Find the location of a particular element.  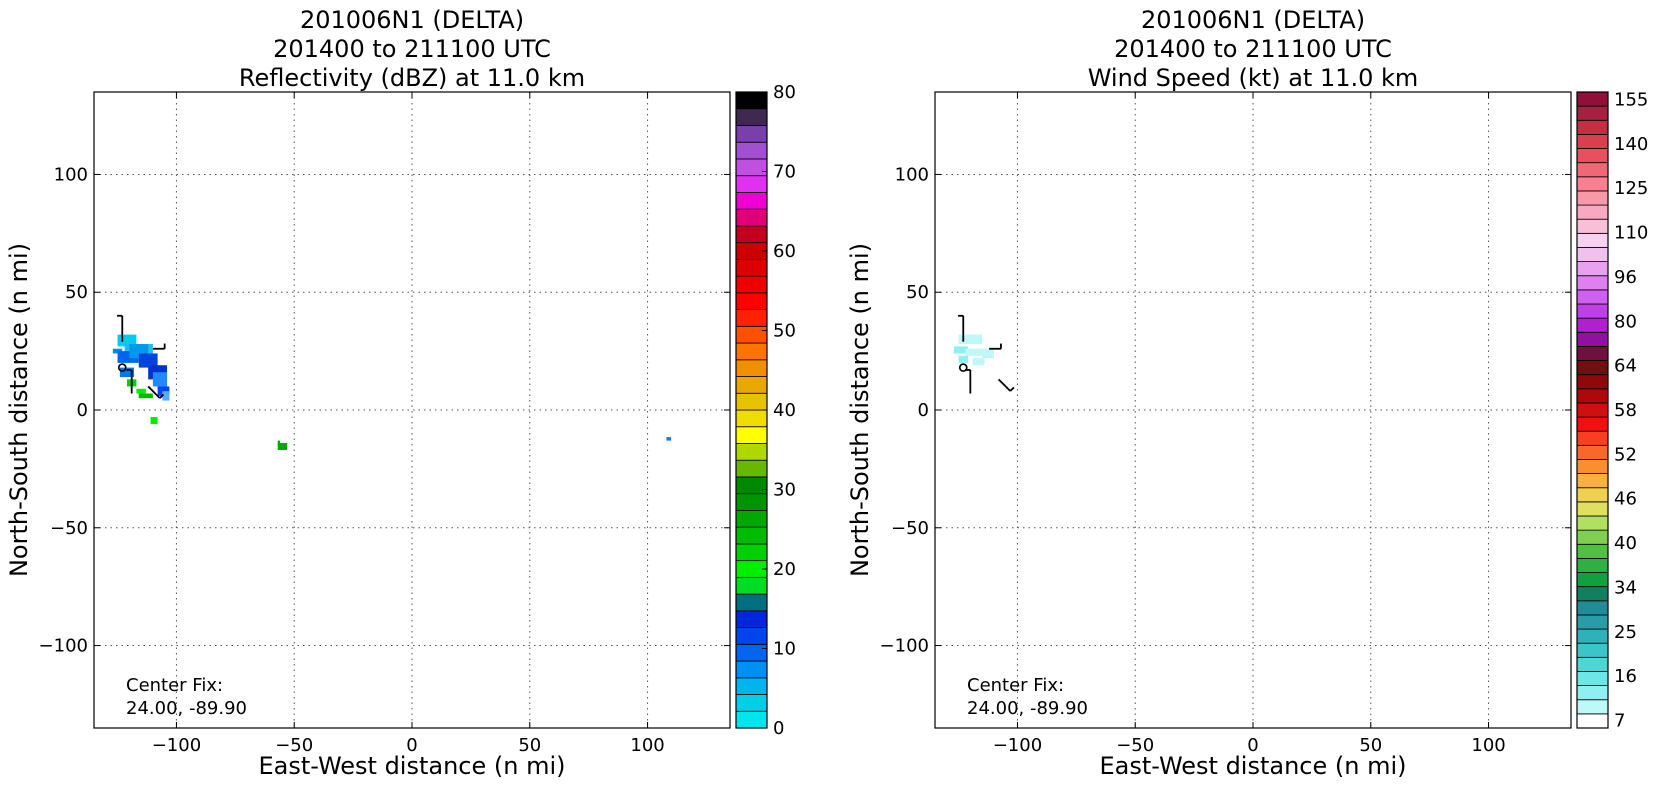

colorbar-reflectivity: 0 10 20 30 40 50 60 70 80 is located at coordinates (765, 410).